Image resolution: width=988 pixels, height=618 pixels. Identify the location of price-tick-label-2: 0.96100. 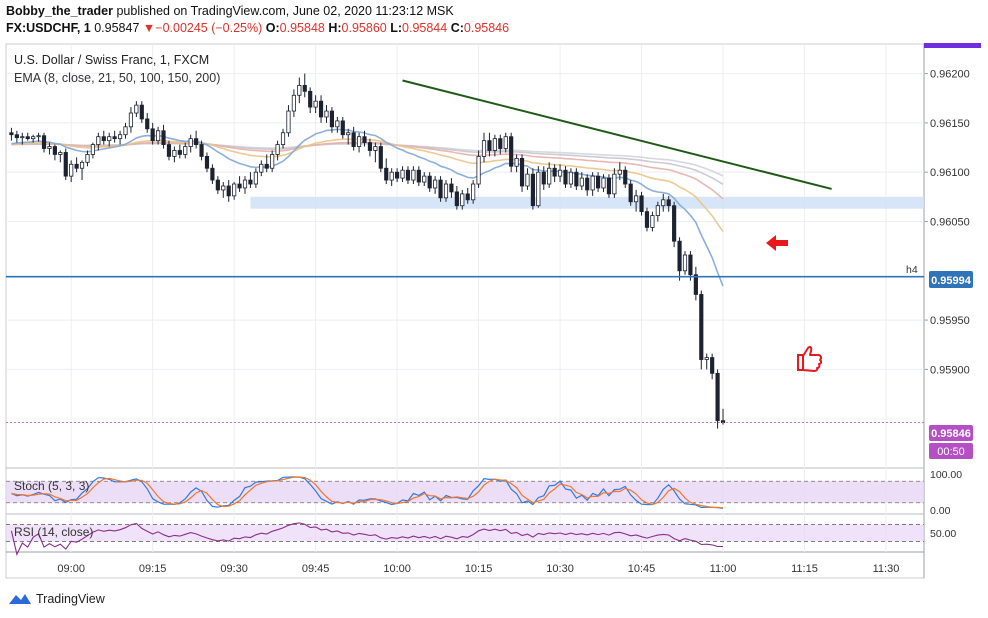
(950, 173).